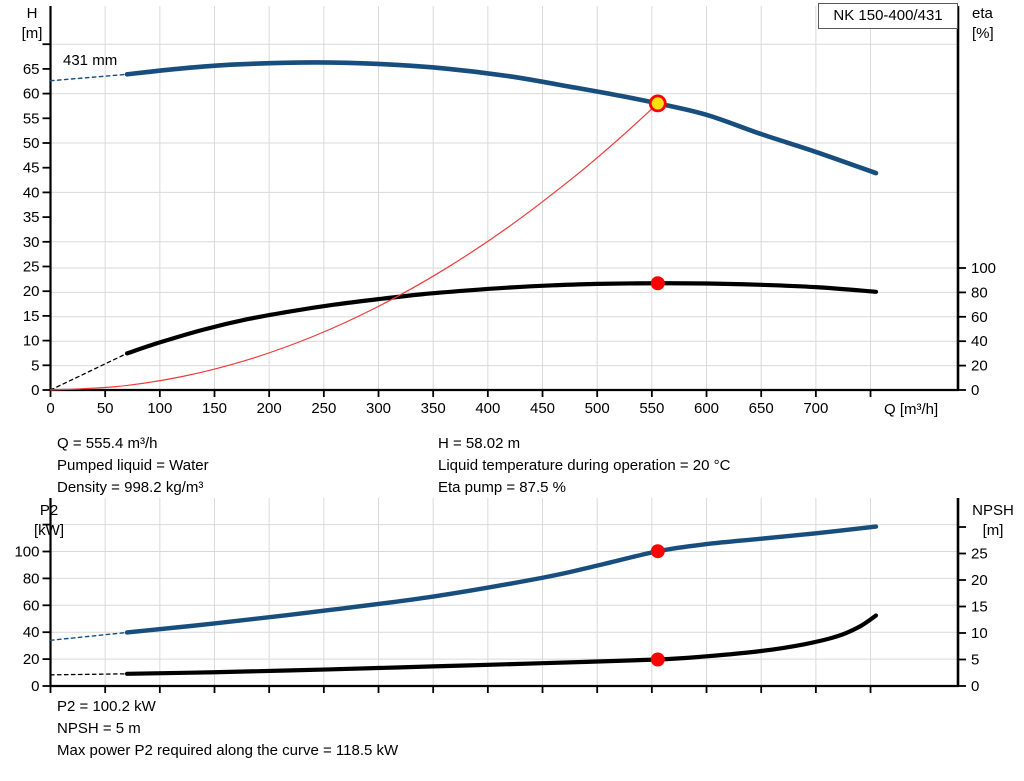 This screenshot has width=1024, height=781. What do you see at coordinates (159, 408) in the screenshot?
I see `x-tick-label: 100` at bounding box center [159, 408].